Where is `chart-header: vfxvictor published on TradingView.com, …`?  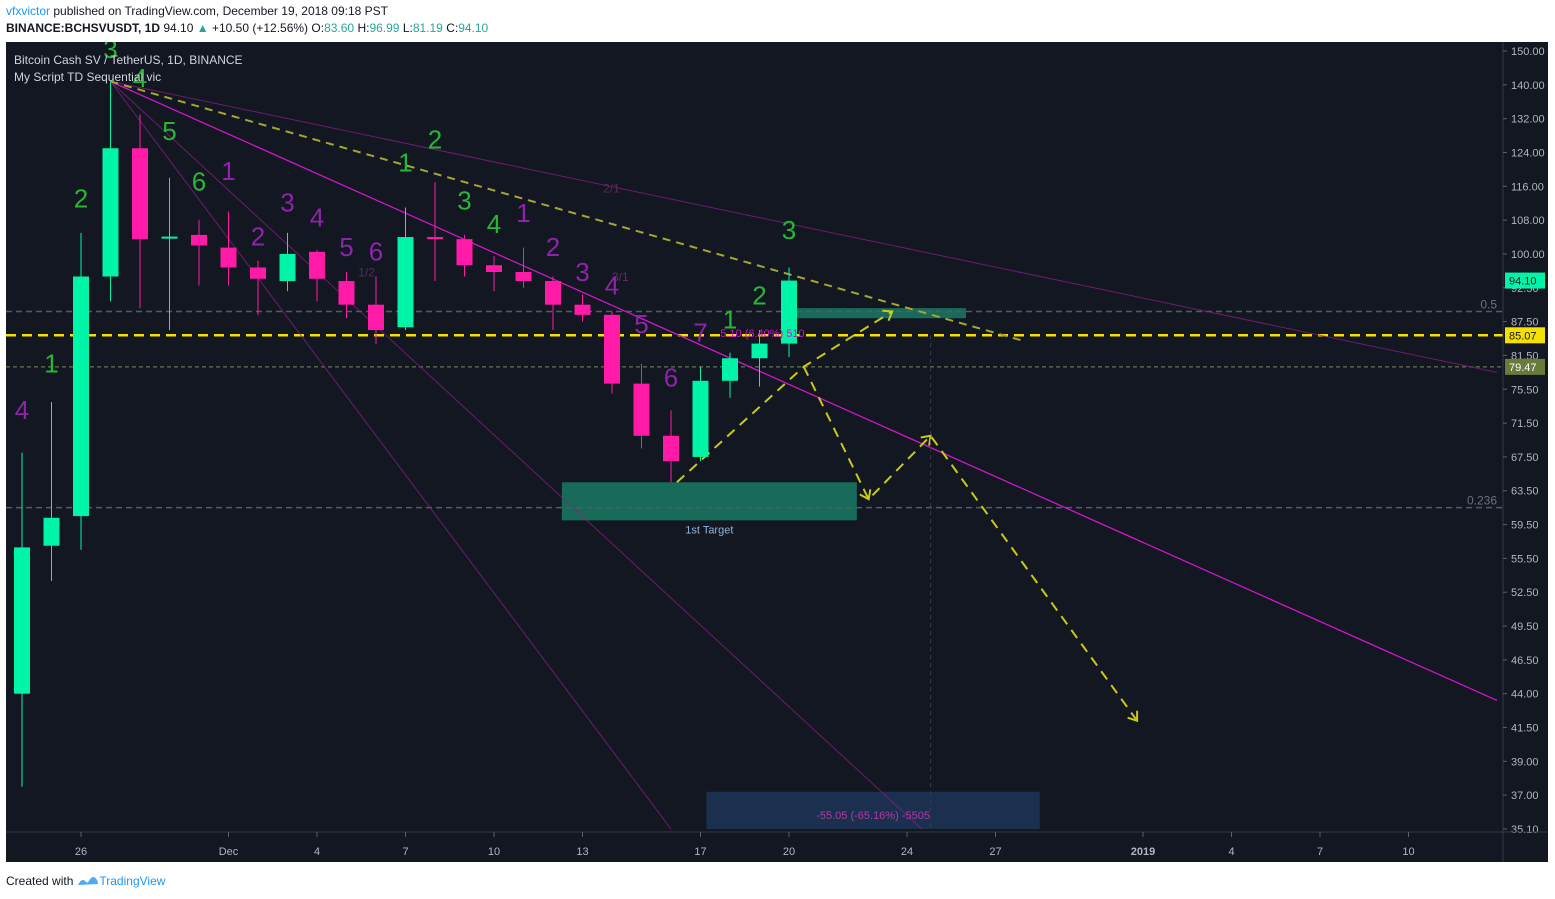
chart-header: vfxvictor published on TradingView.com, … is located at coordinates (247, 20).